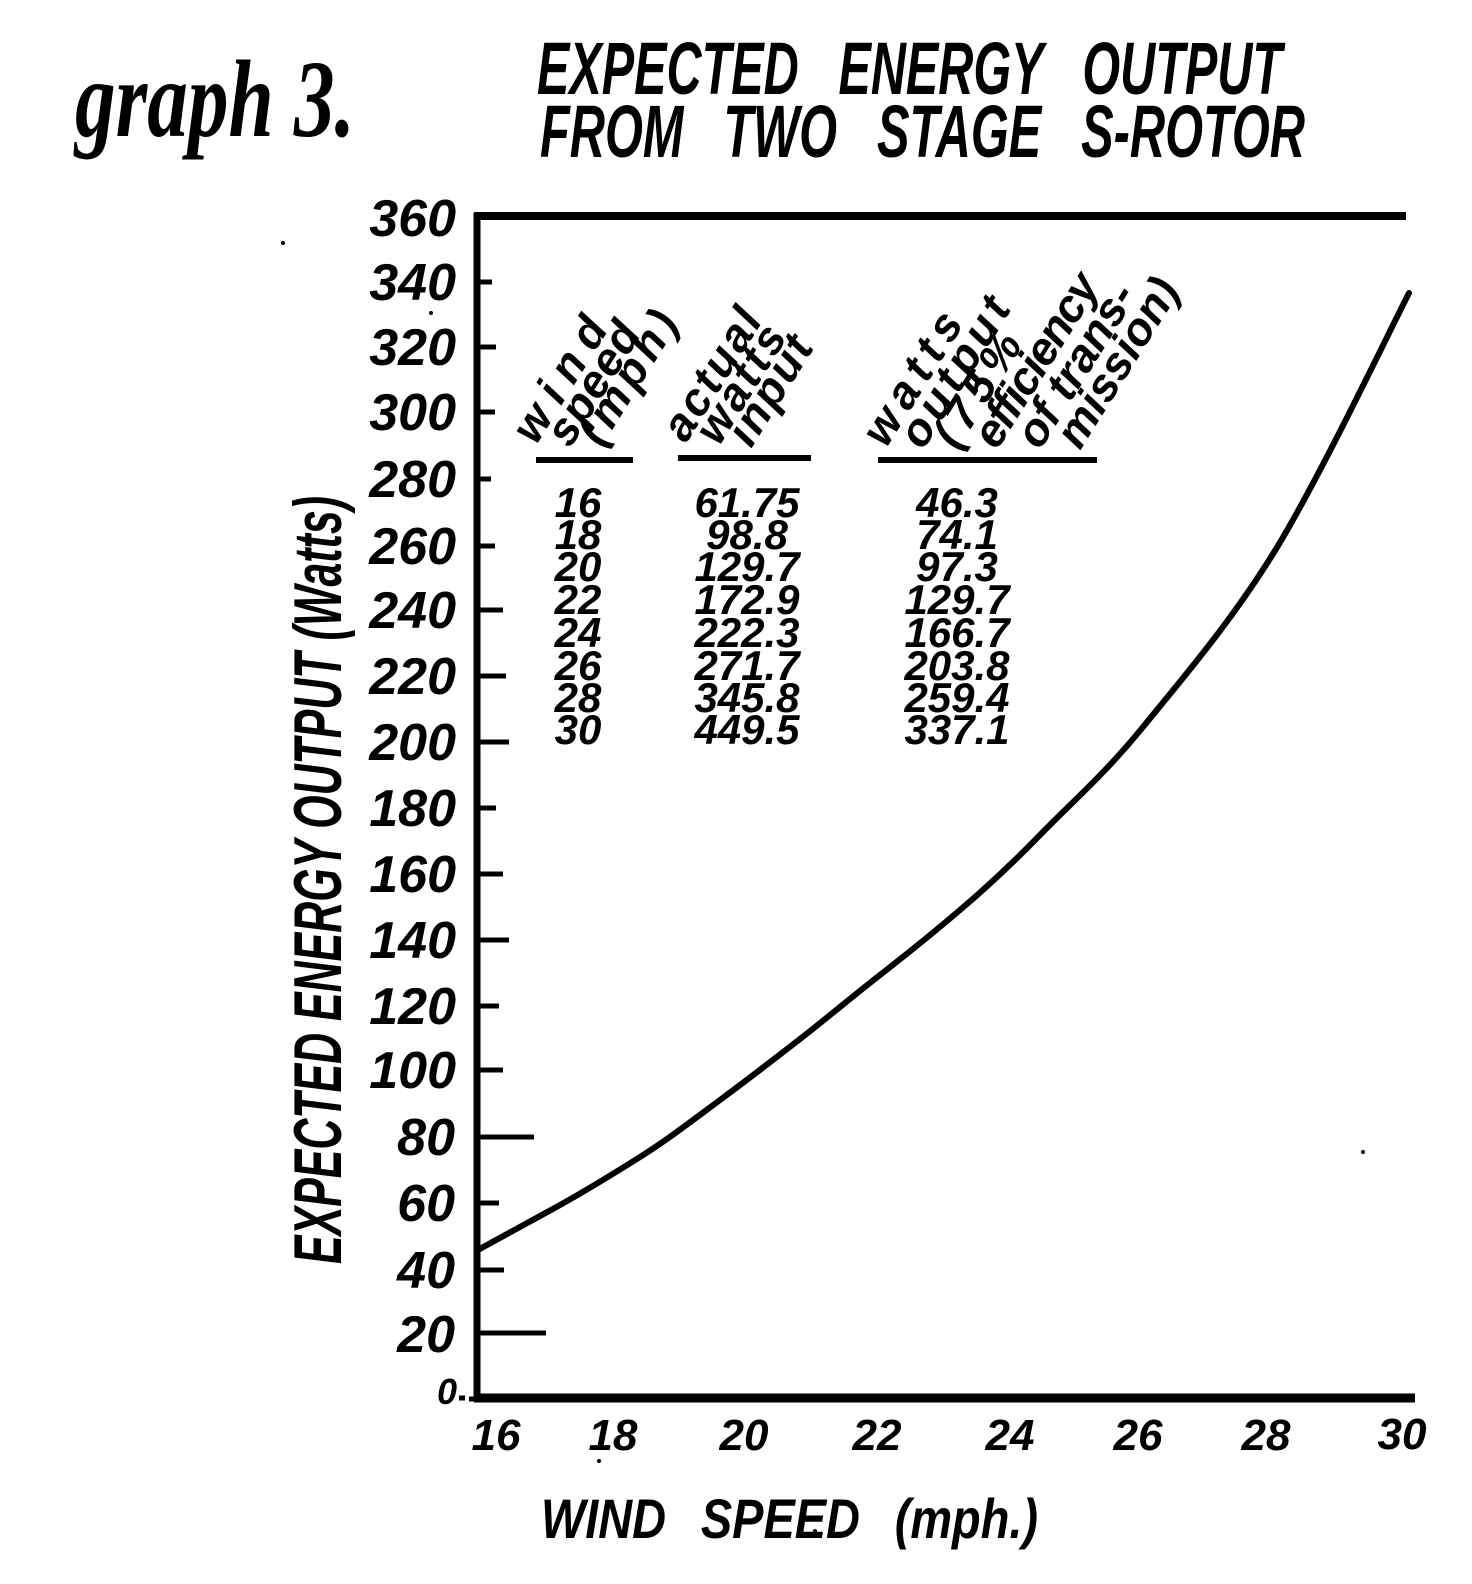  I want to click on svg-text: 46.3, so click(956, 502).